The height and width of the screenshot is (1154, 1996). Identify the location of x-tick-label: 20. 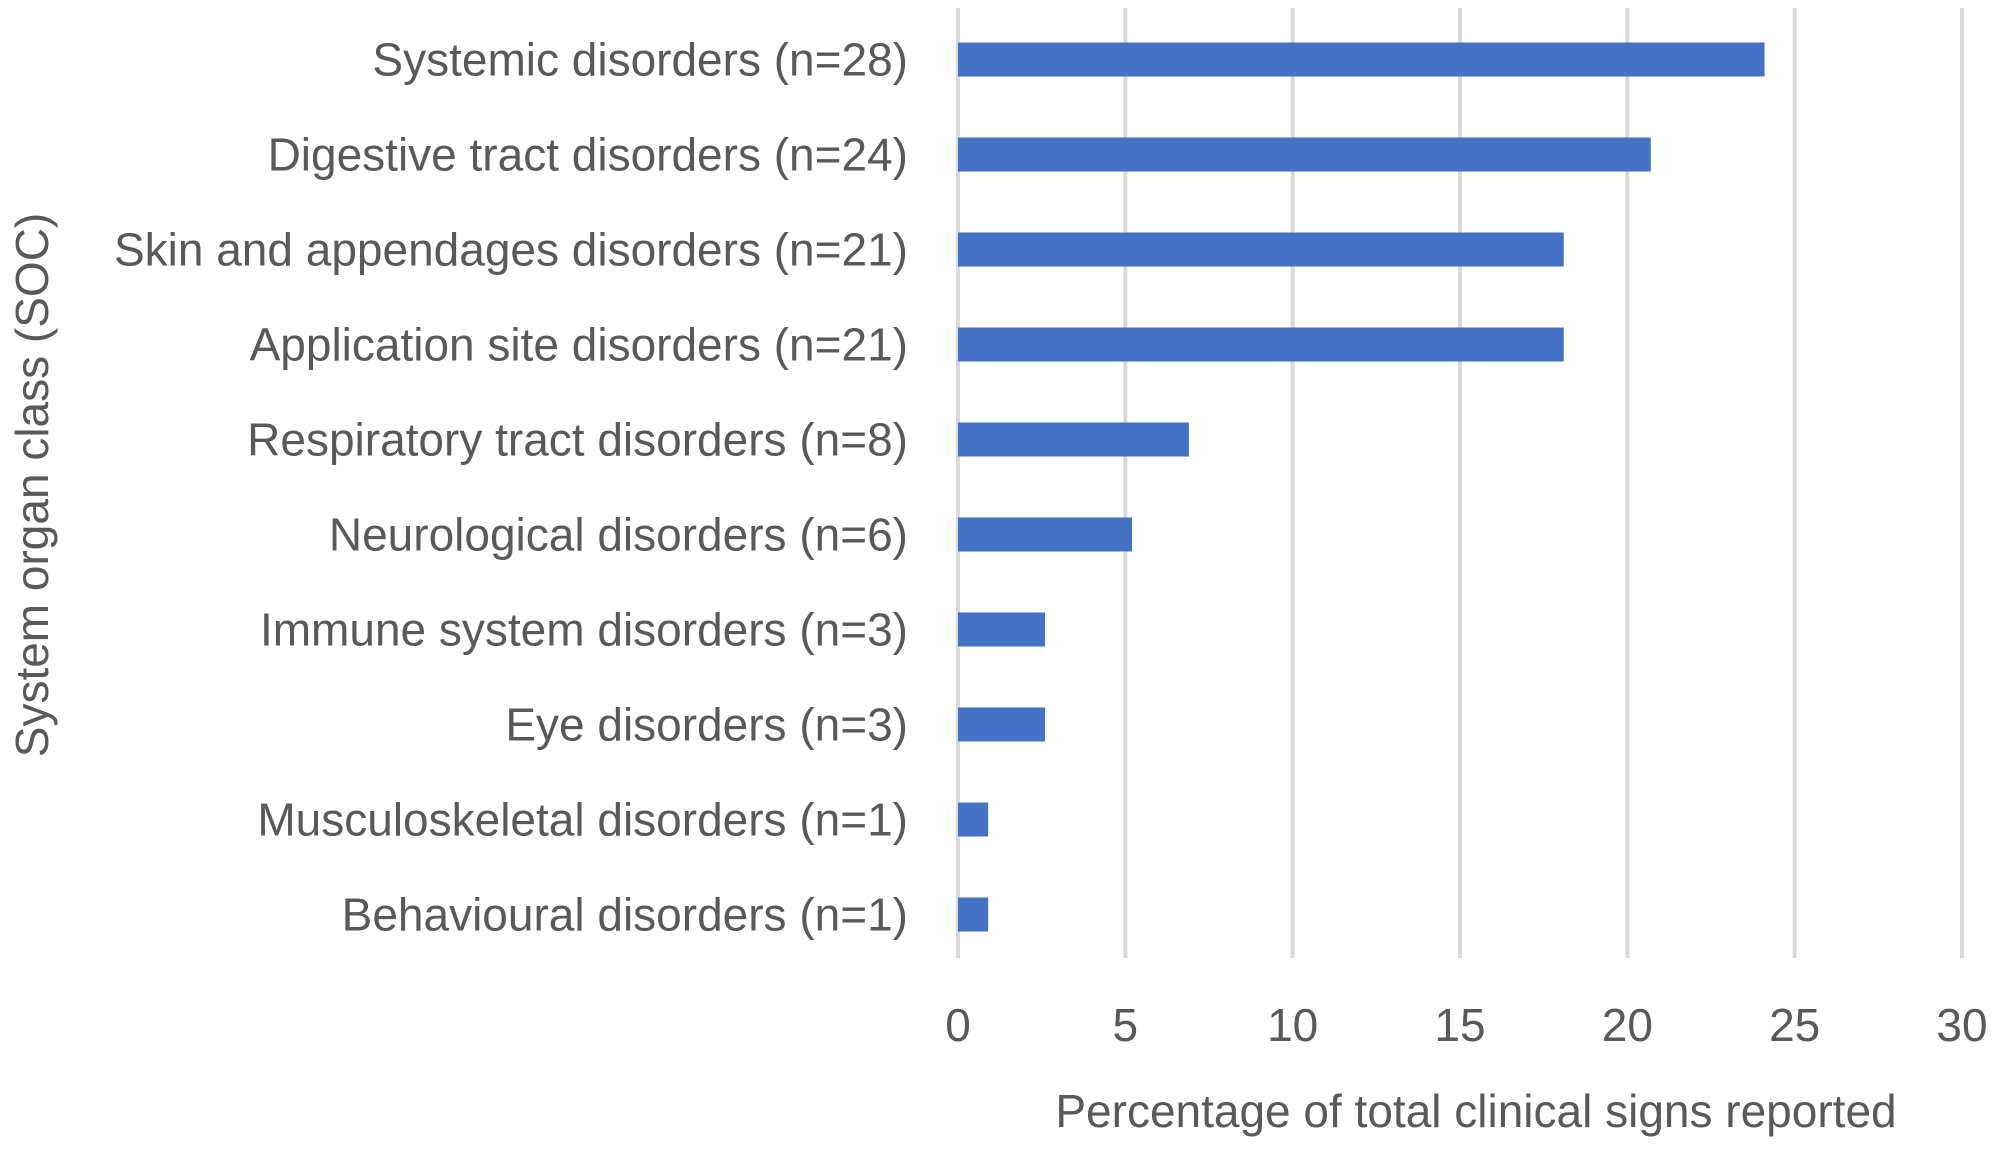
(1627, 1025).